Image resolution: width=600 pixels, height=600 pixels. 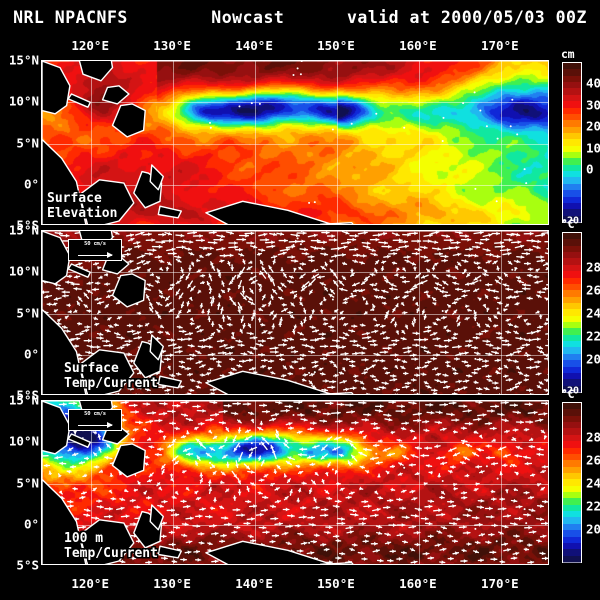 What do you see at coordinates (309, 202) in the screenshot?
I see `island-admiralty` at bounding box center [309, 202].